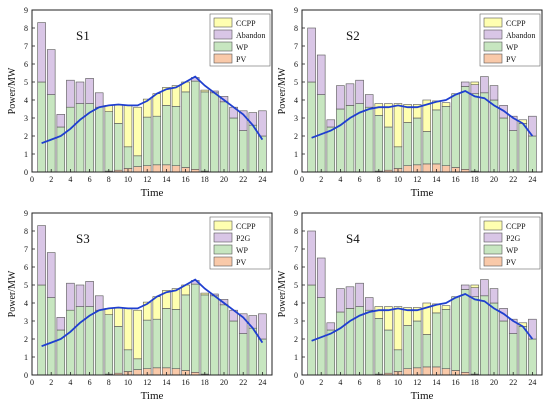  I want to click on x-tick-label: 18, so click(475, 382).